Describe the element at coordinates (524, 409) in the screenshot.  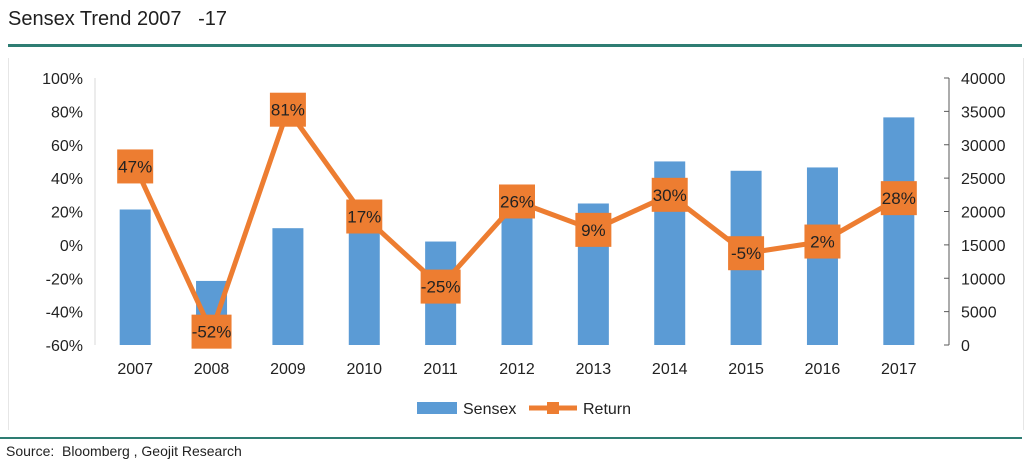
I see `legend: Sensex Return` at that location.